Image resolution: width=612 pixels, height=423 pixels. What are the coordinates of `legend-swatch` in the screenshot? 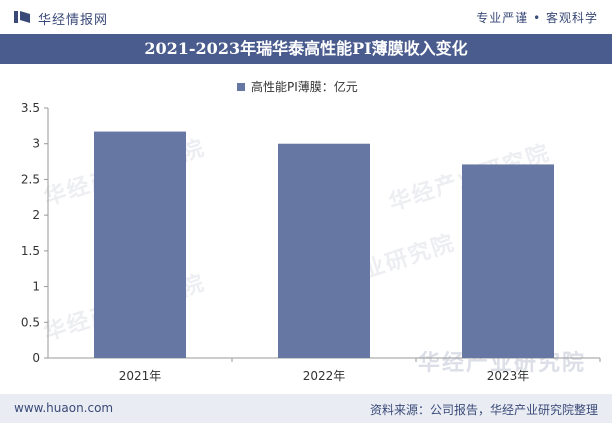 It's located at (241, 86).